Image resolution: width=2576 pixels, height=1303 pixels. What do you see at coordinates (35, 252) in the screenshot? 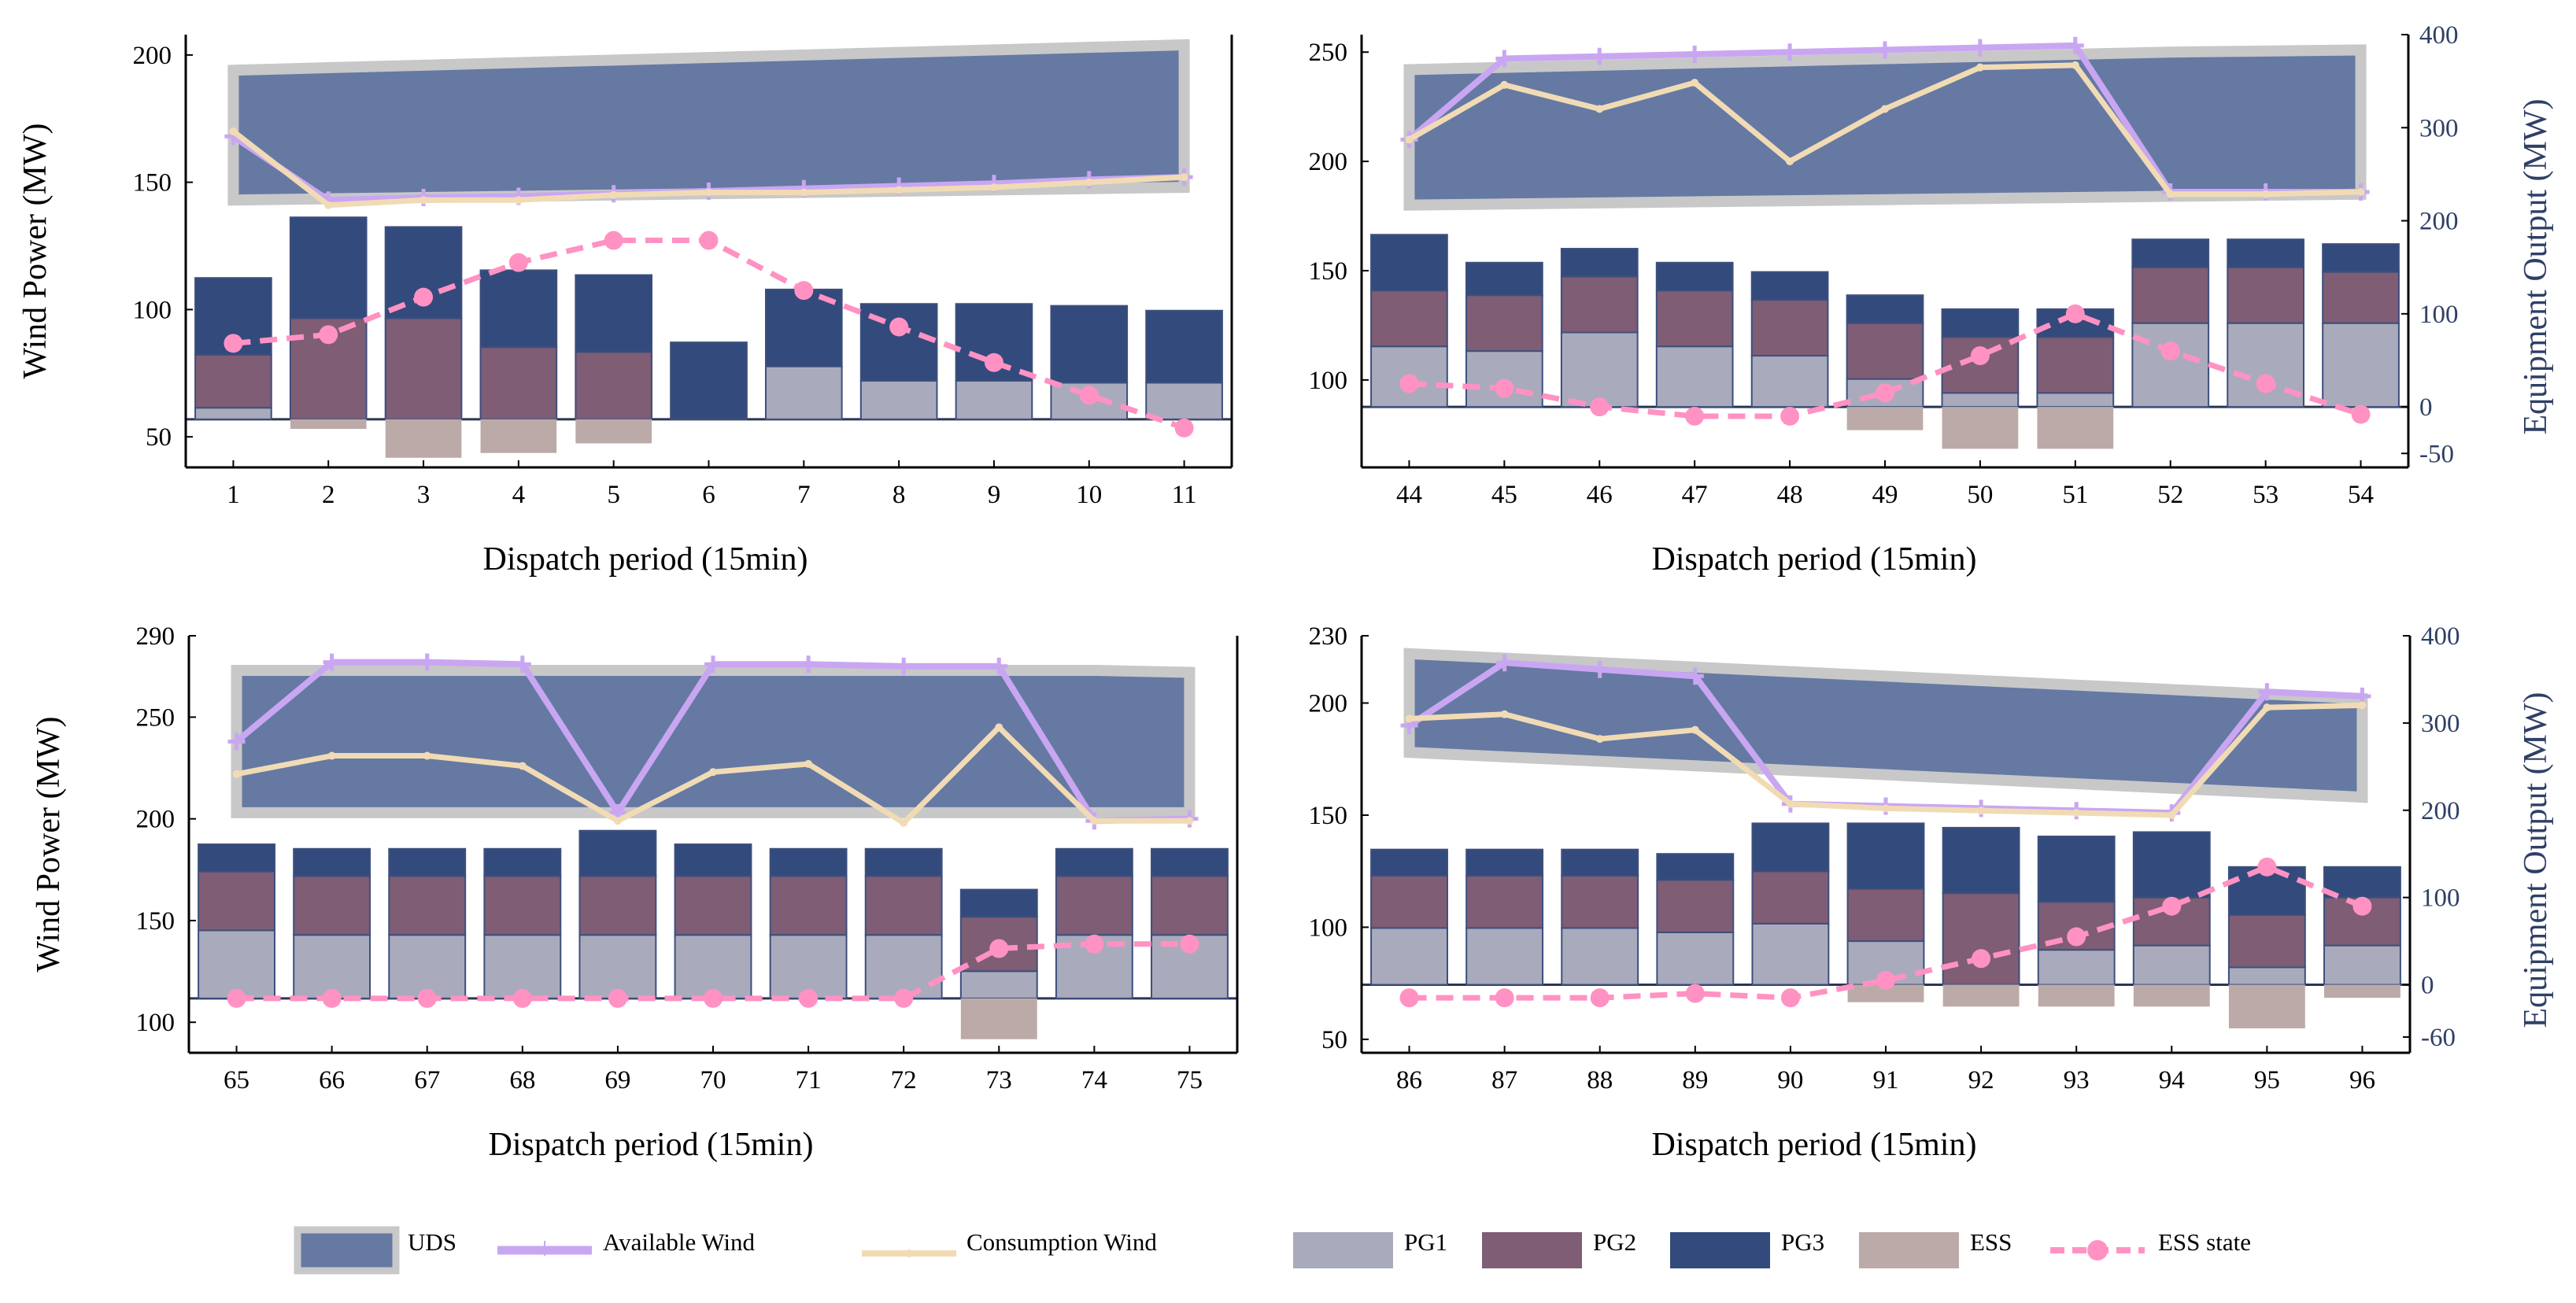
I see `y-axis-title: Wind Power (MW)` at bounding box center [35, 252].